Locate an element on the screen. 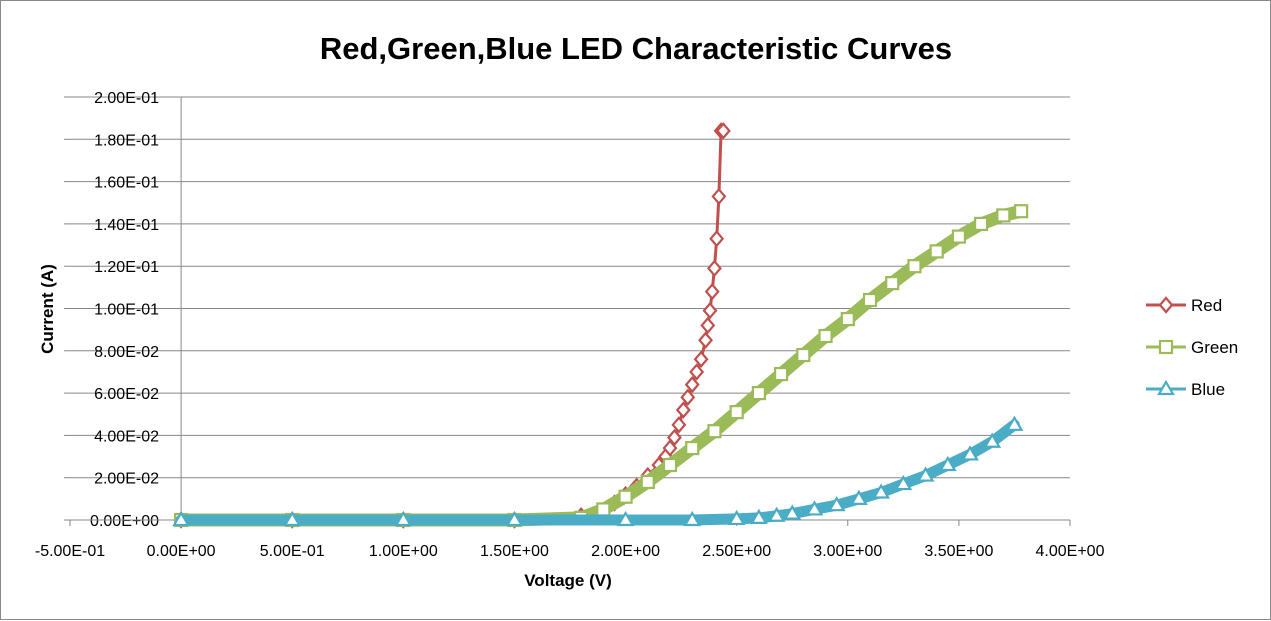  y-axis-title: Current (A) is located at coordinates (47, 309).